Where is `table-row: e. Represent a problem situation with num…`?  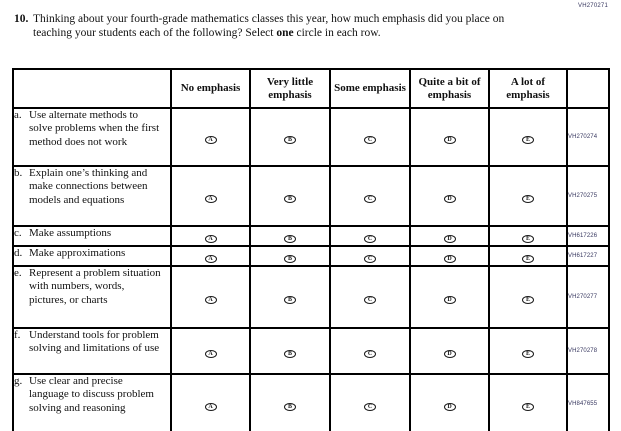
table-row: e. Represent a problem situation with num… is located at coordinates (311, 297).